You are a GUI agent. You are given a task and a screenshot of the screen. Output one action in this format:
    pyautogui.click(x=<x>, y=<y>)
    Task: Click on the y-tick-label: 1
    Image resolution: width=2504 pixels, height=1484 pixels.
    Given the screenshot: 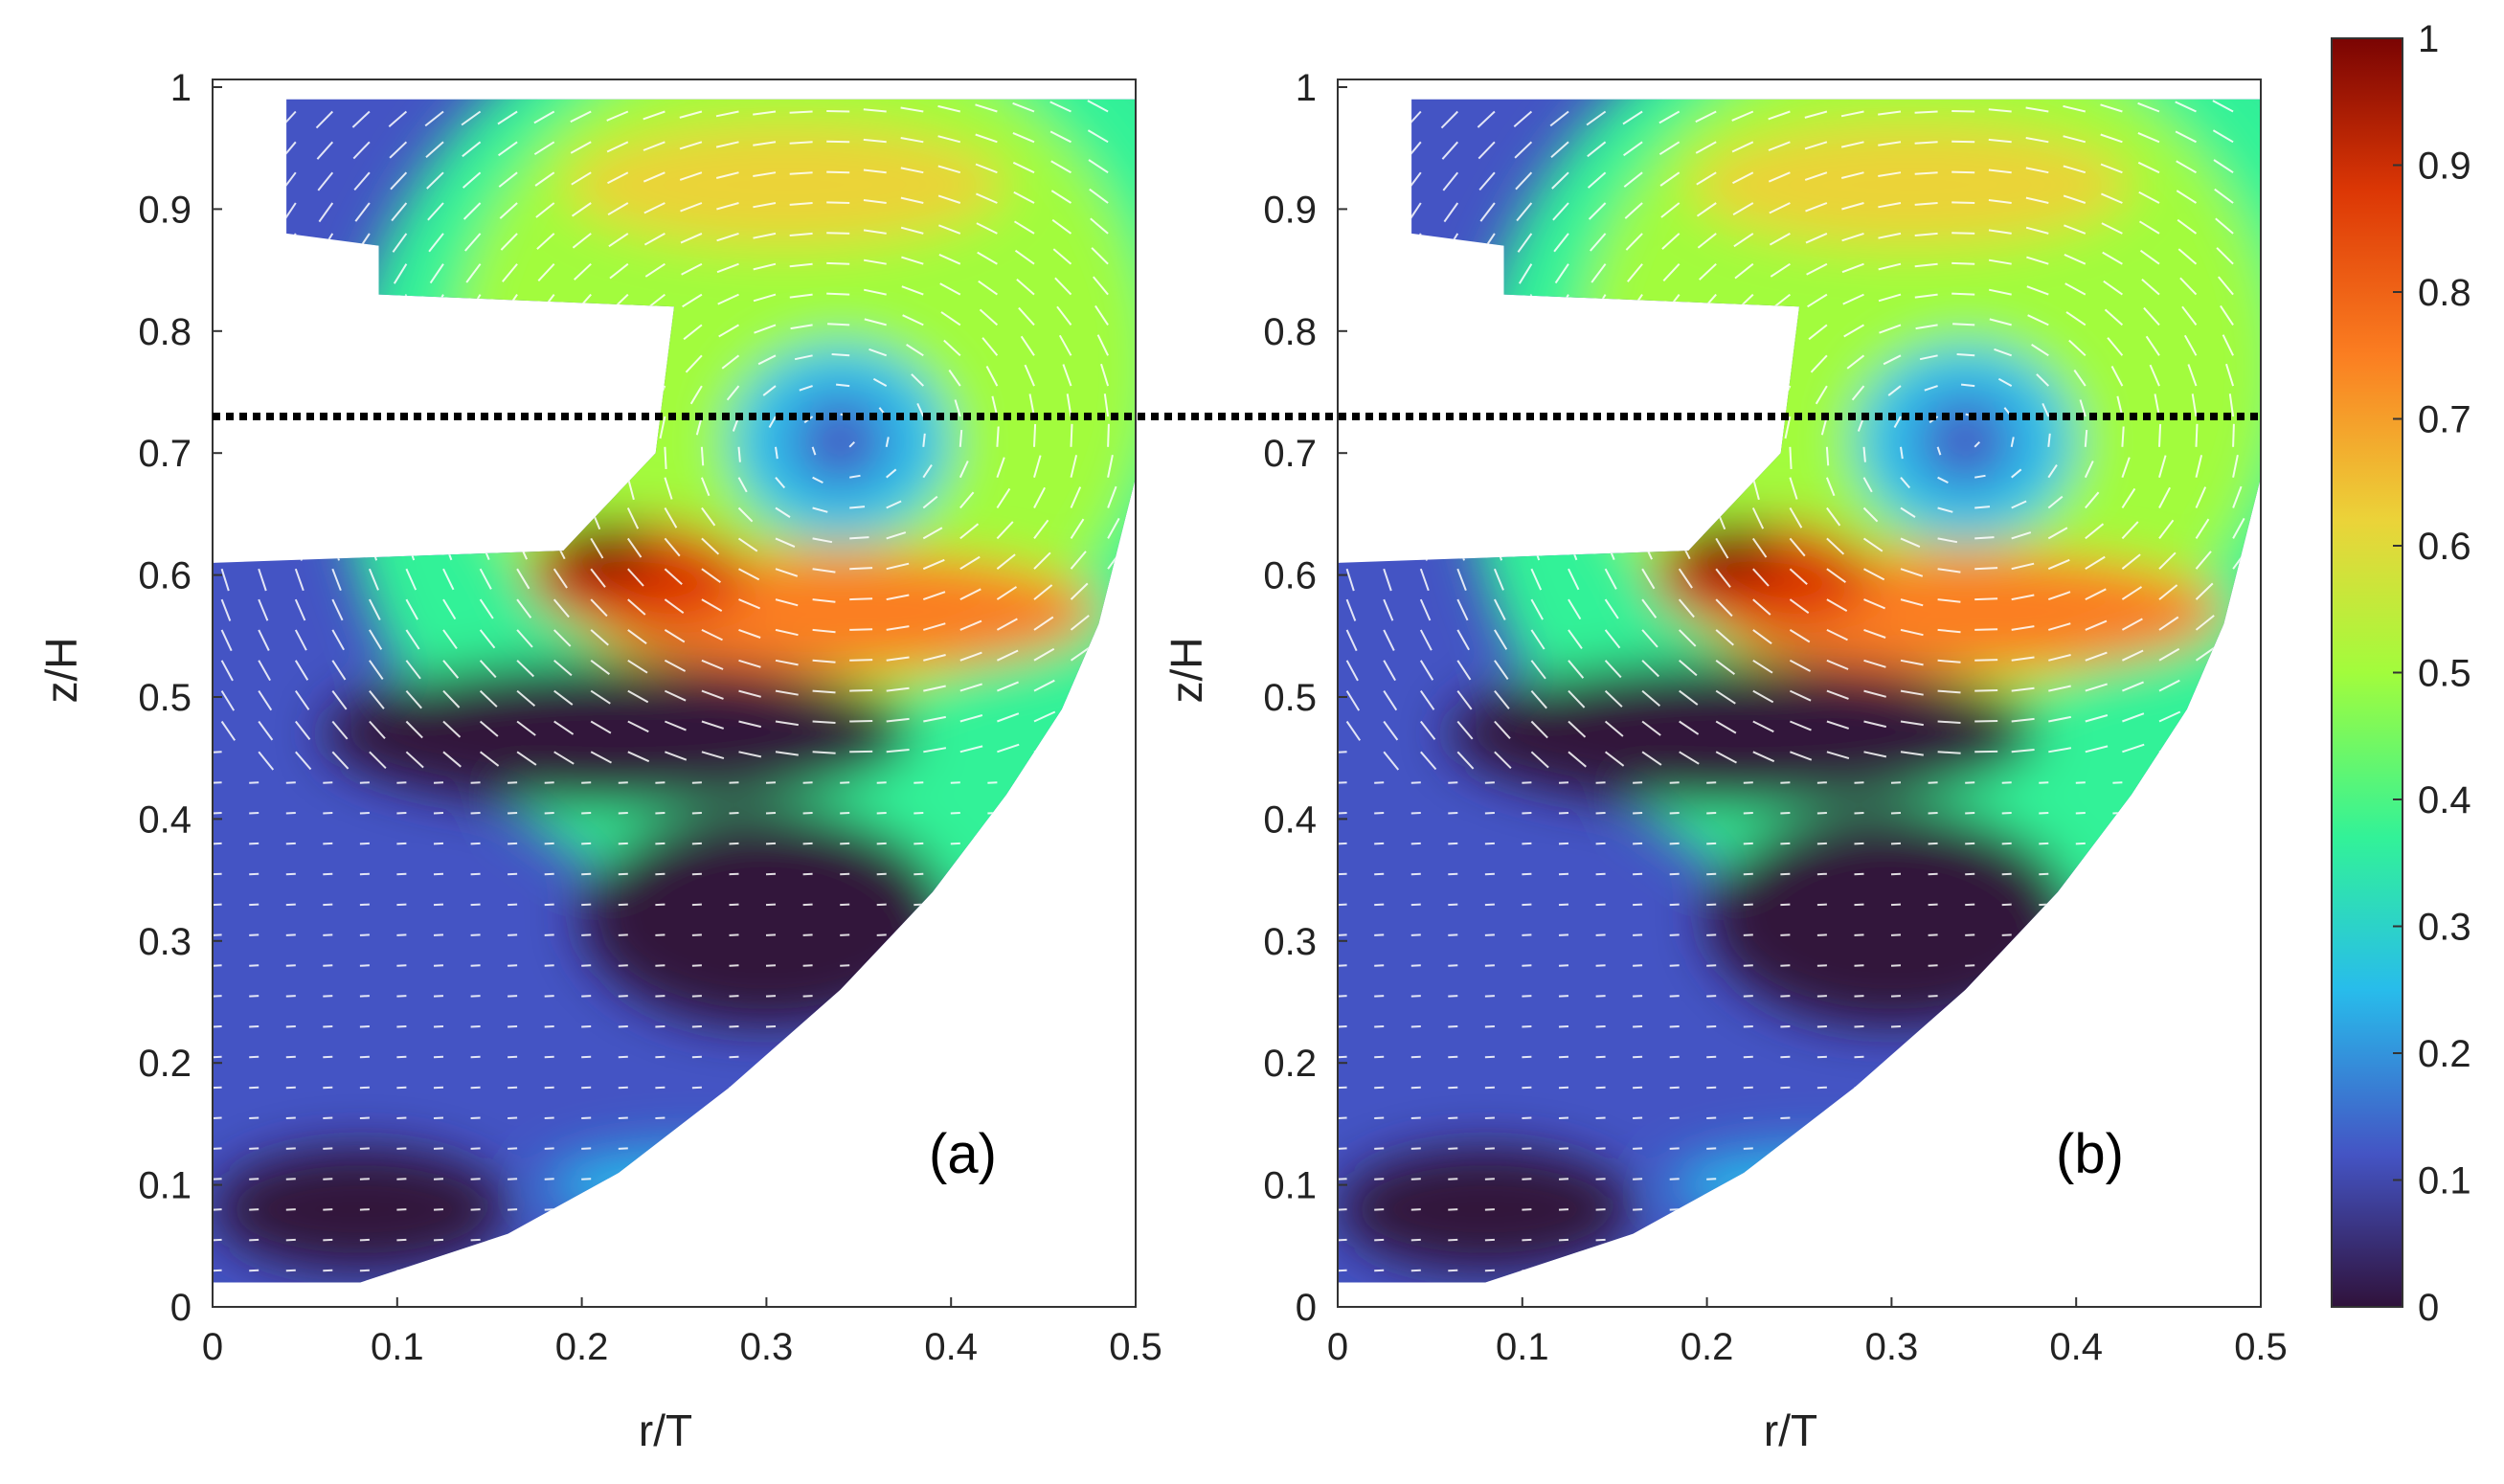 What is the action you would take?
    pyautogui.click(x=181, y=88)
    